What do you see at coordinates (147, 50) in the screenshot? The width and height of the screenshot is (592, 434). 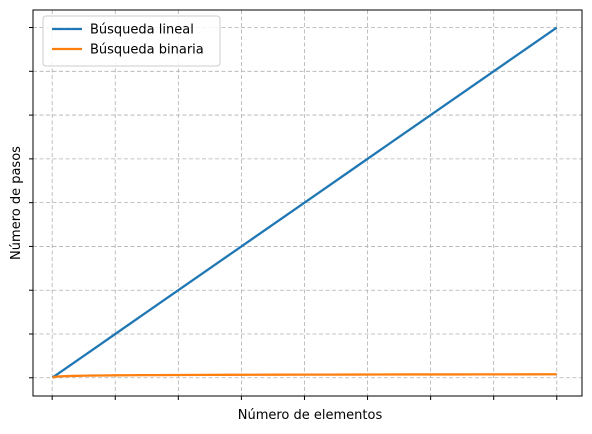 I see `legend-label-busqueda-binaria: Búsqueda binaria` at bounding box center [147, 50].